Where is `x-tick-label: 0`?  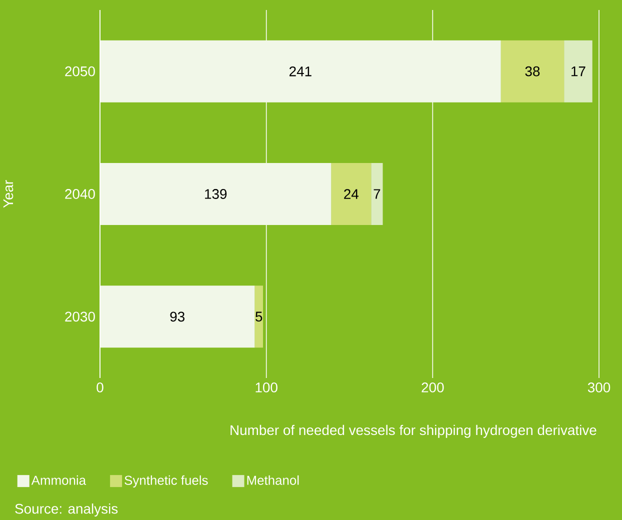
x-tick-label: 0 is located at coordinates (100, 387).